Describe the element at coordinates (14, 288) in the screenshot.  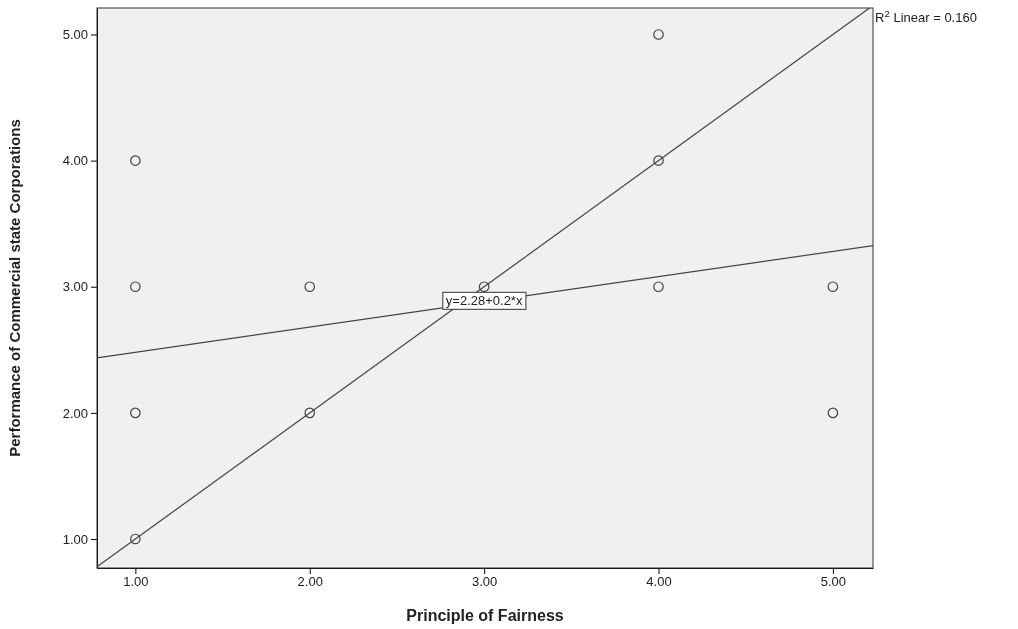
I see `y-axis-title: Performance of Commercial state Corporations` at that location.